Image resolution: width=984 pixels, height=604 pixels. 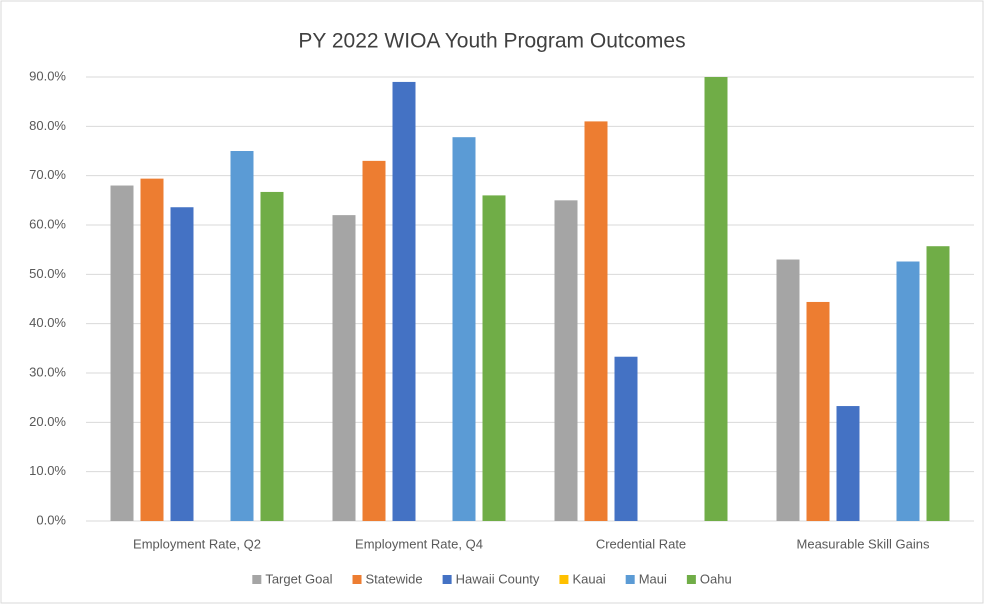 What do you see at coordinates (588, 578) in the screenshot?
I see `legend-label: Kauai` at bounding box center [588, 578].